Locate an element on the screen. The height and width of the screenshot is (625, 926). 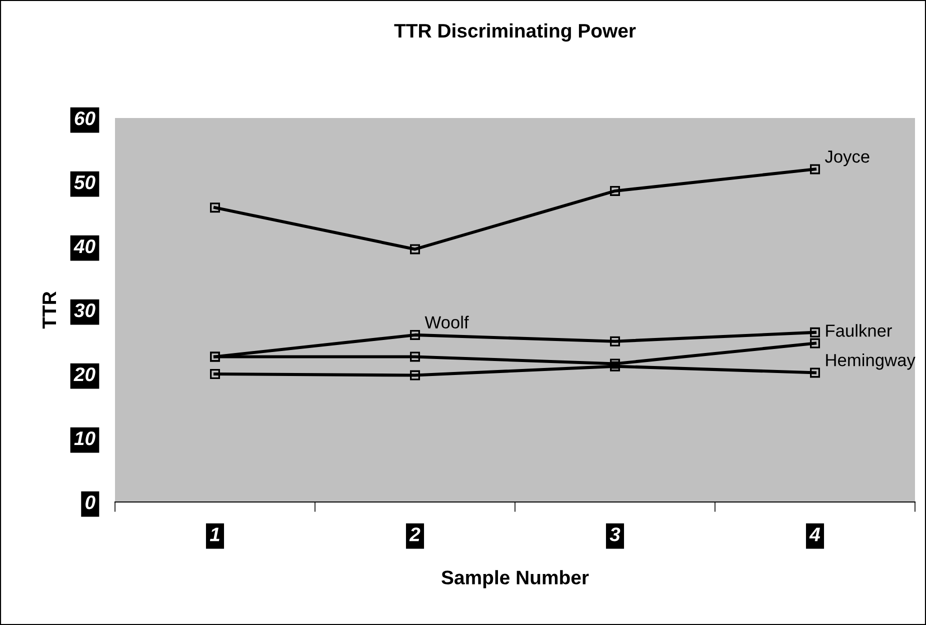
annotation: Faulkner is located at coordinates (859, 330).